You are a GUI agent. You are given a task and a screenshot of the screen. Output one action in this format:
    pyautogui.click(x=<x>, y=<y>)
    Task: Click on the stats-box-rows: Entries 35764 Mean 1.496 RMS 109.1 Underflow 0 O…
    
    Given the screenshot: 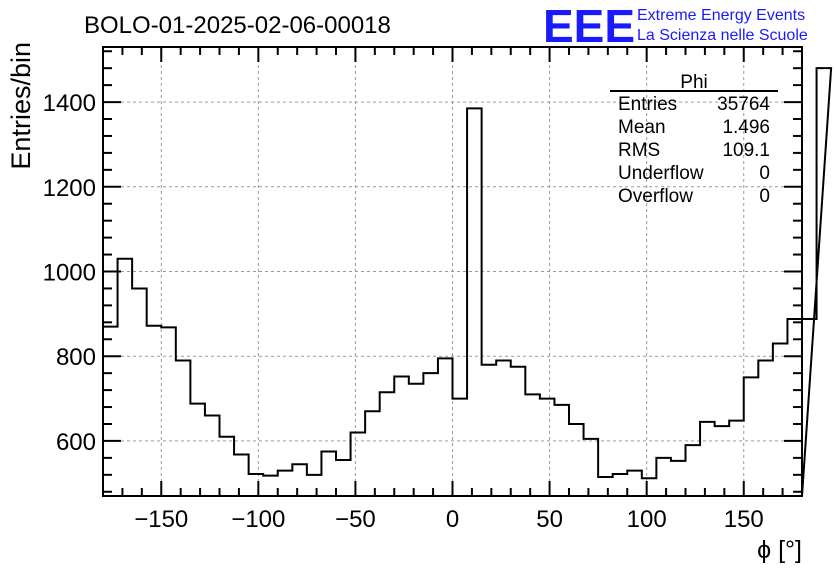 What is the action you would take?
    pyautogui.click(x=694, y=150)
    